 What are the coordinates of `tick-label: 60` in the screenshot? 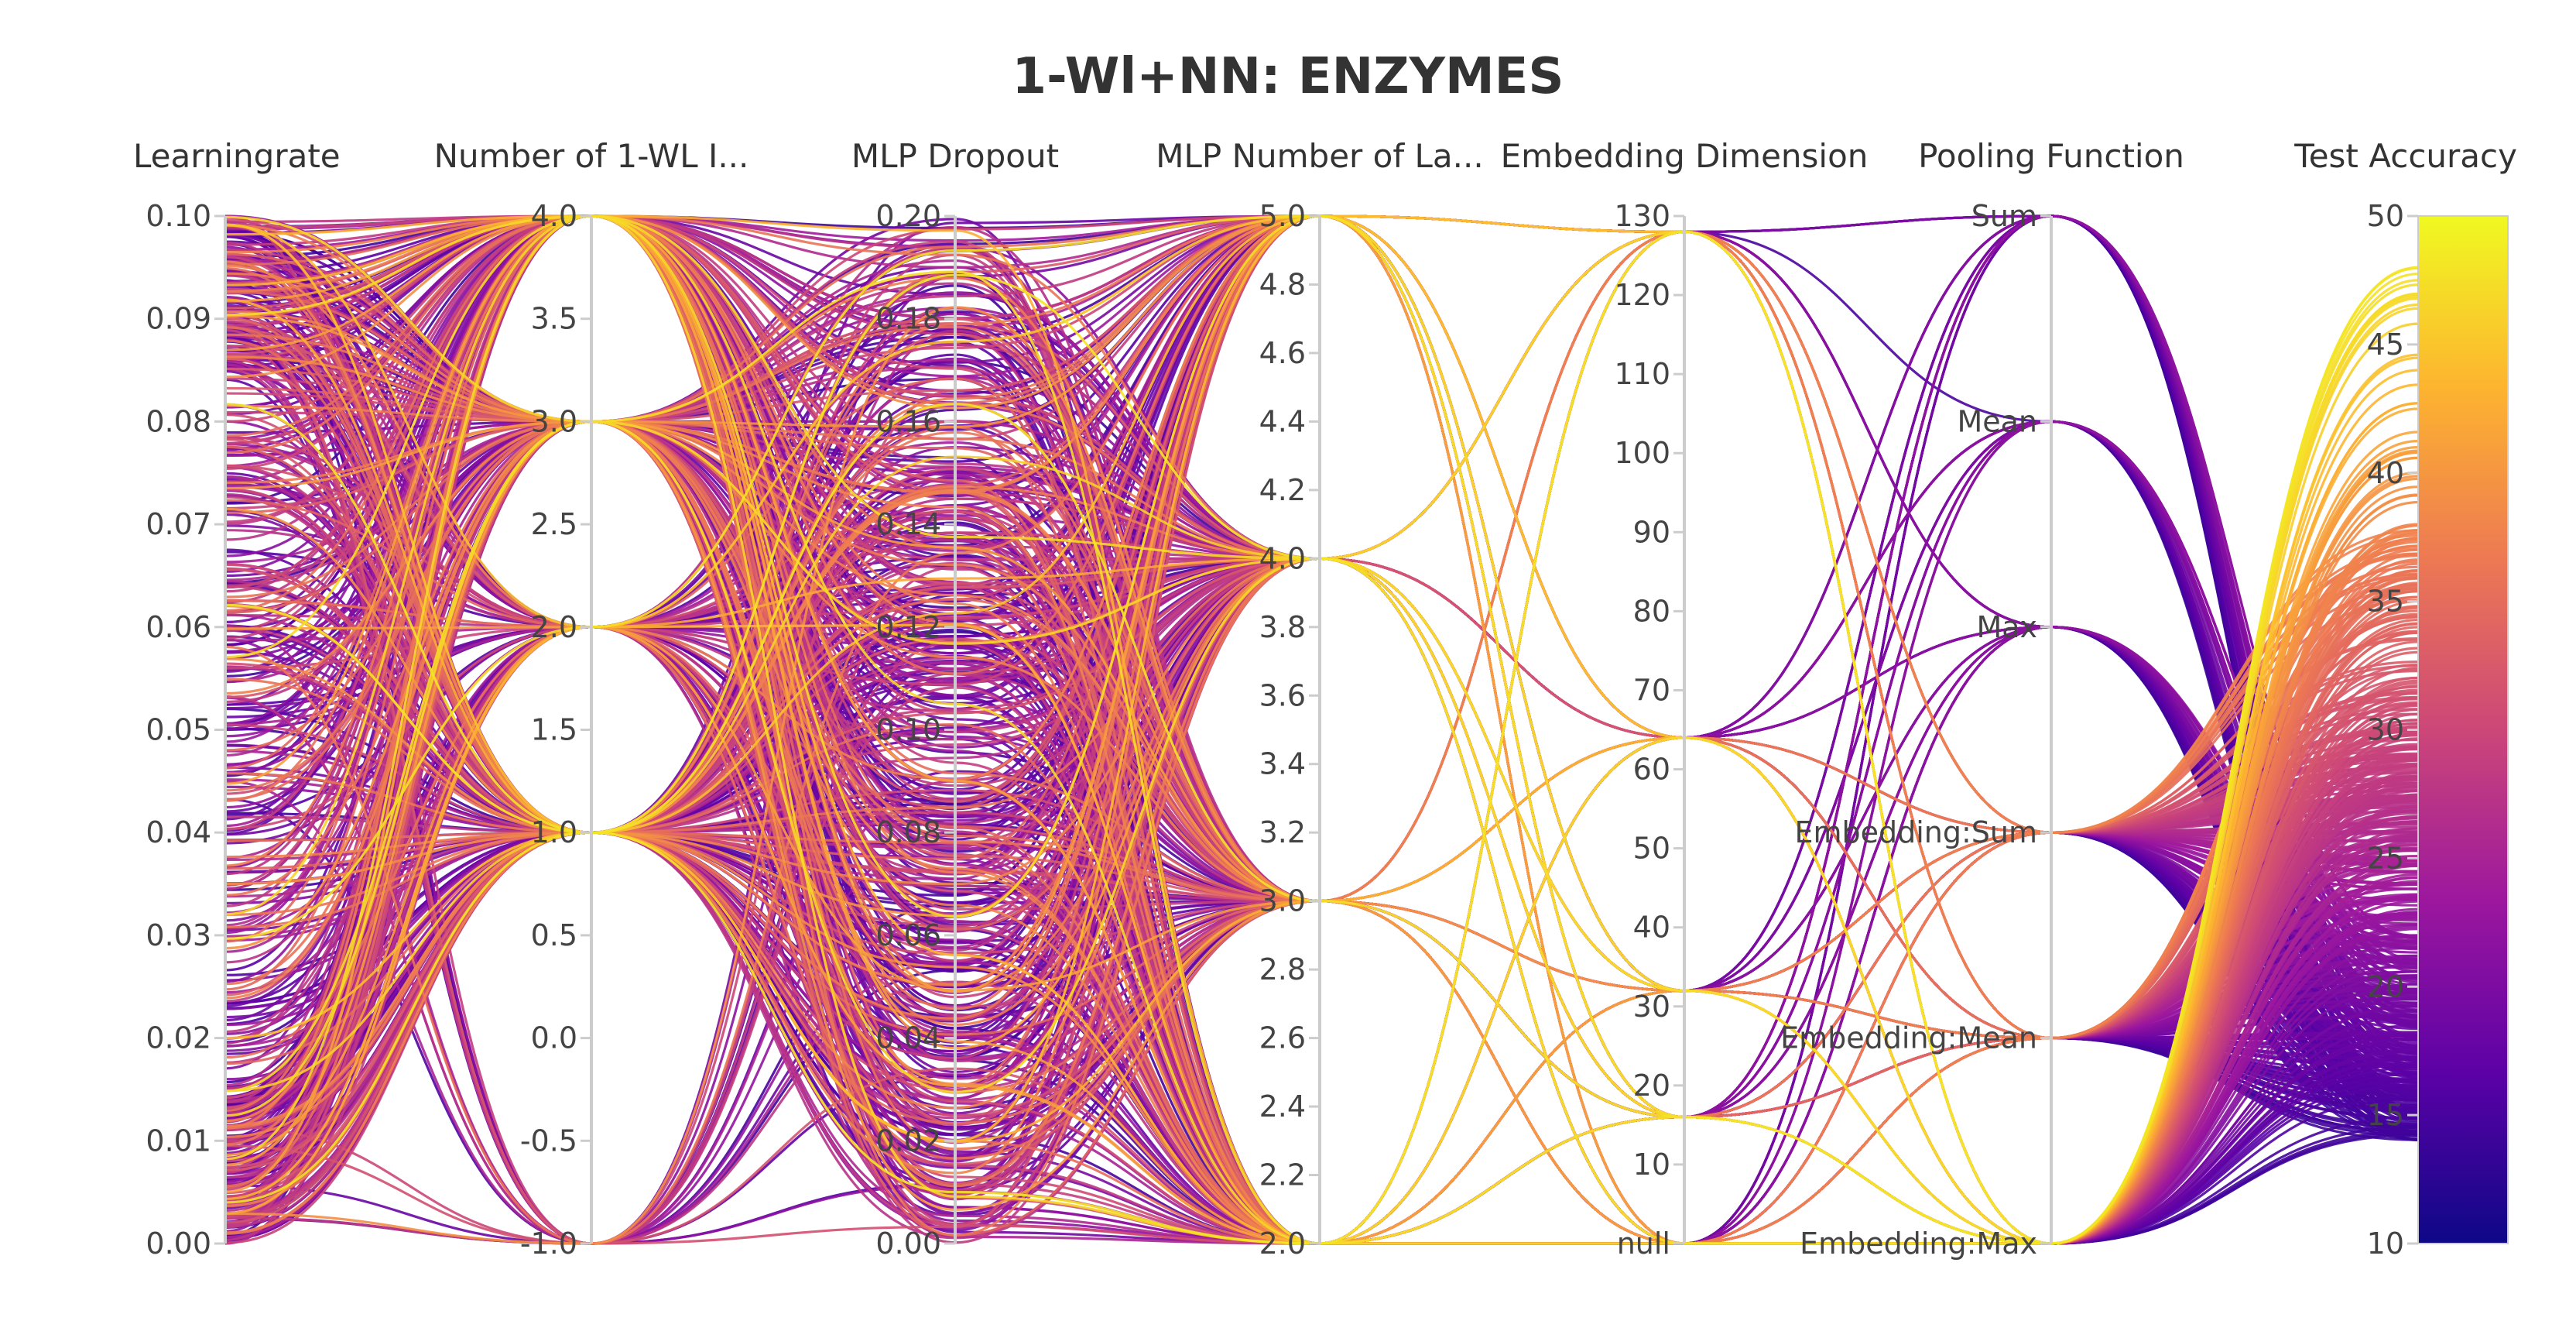 It's located at (1651, 770).